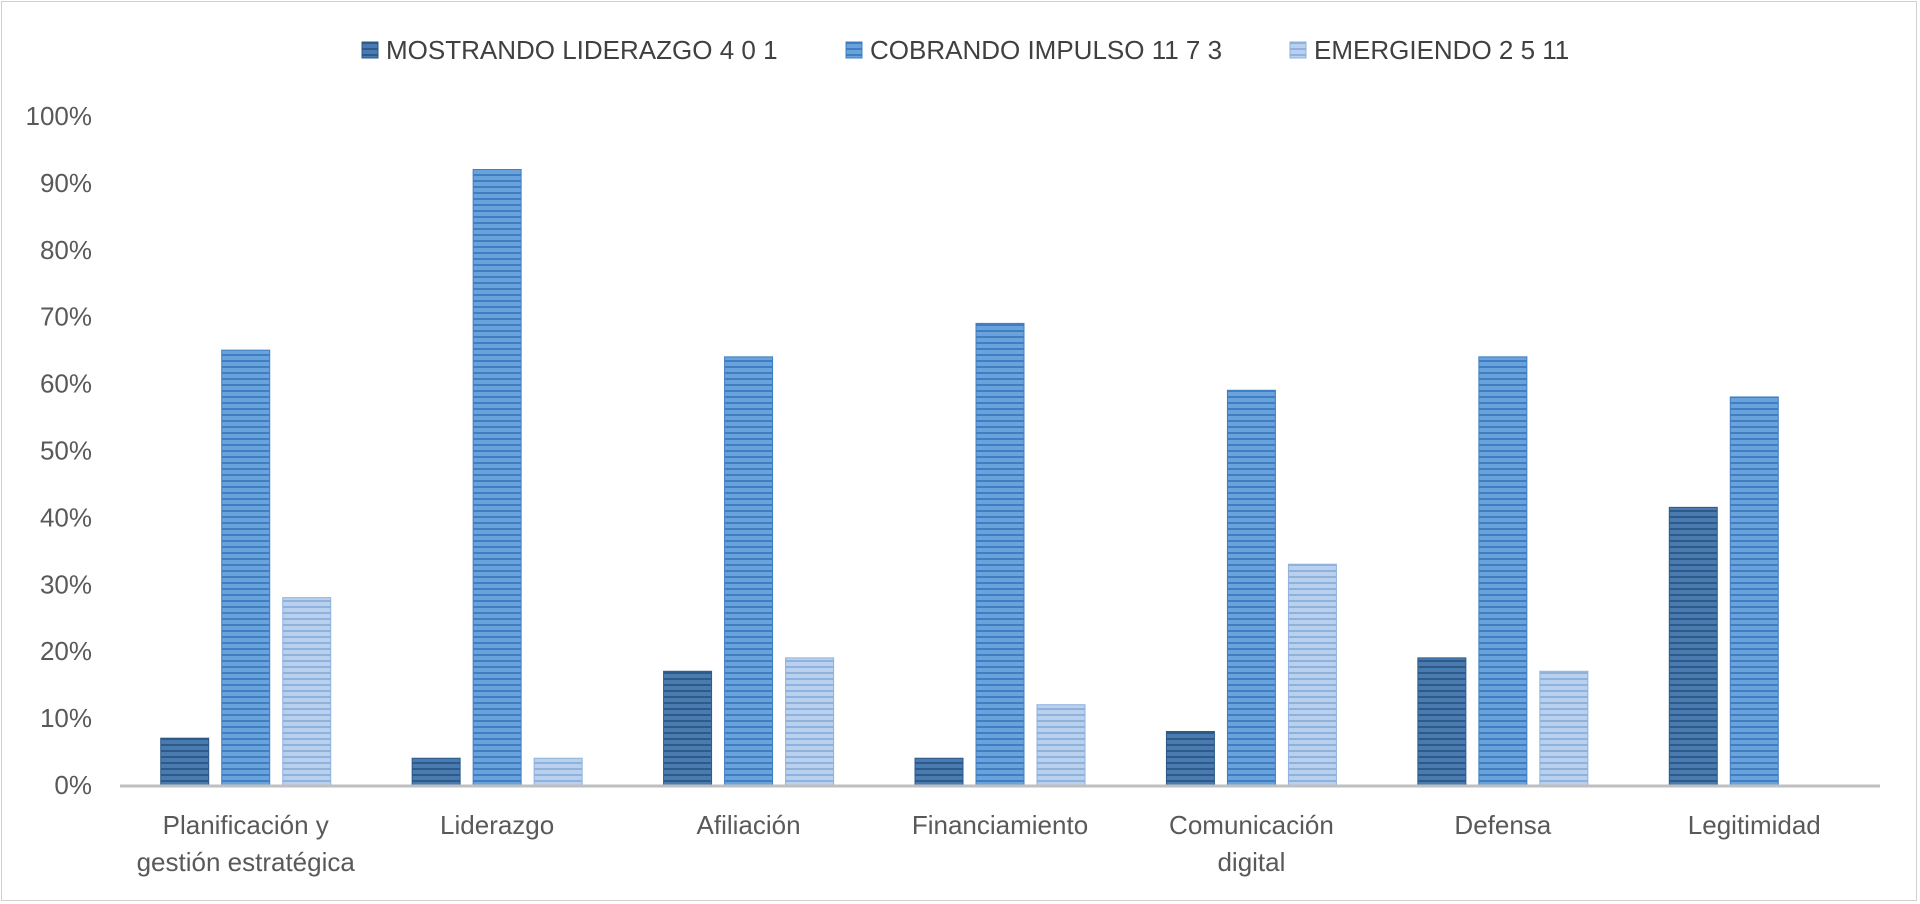 Image resolution: width=1920 pixels, height=904 pixels. I want to click on y-tick-label: 30%, so click(66, 584).